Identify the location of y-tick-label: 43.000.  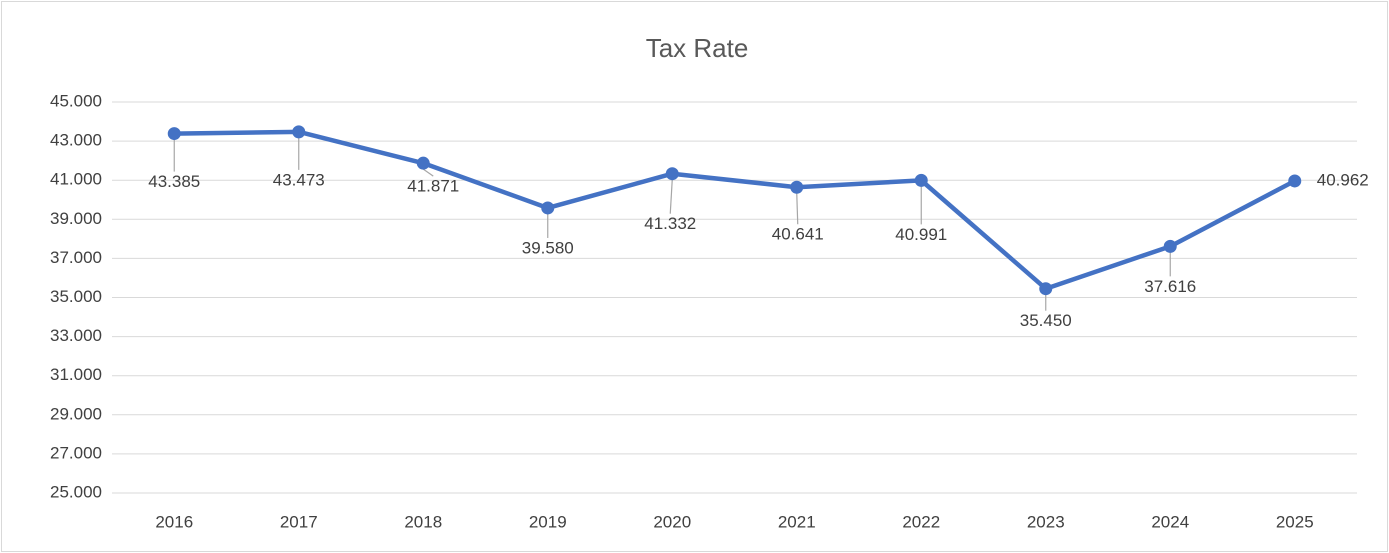
(76, 140).